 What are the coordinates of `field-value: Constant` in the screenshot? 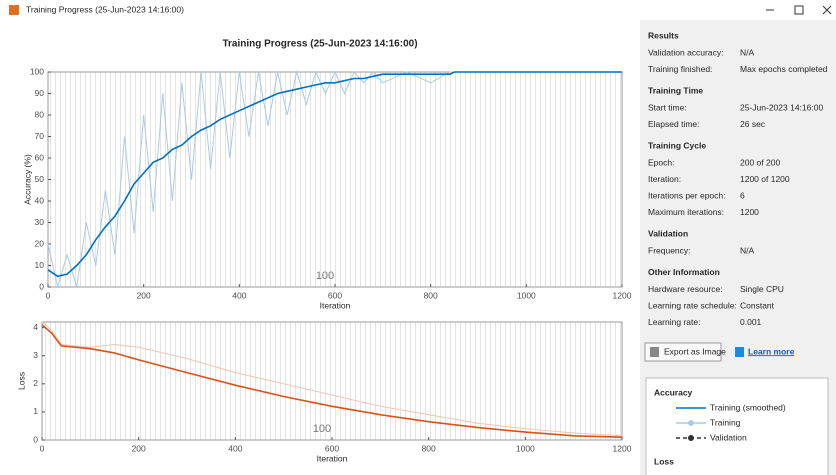 It's located at (757, 305).